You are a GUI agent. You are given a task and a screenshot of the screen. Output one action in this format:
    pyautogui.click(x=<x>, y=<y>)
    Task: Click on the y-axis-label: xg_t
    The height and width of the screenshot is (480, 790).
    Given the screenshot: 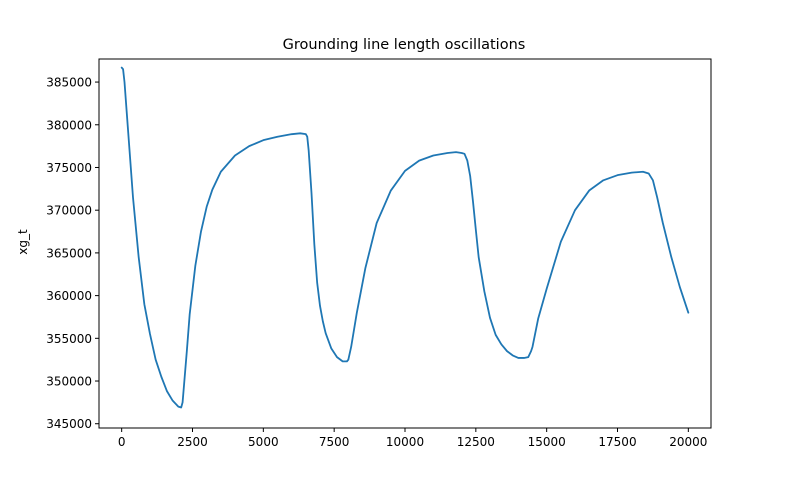 What is the action you would take?
    pyautogui.click(x=23, y=242)
    